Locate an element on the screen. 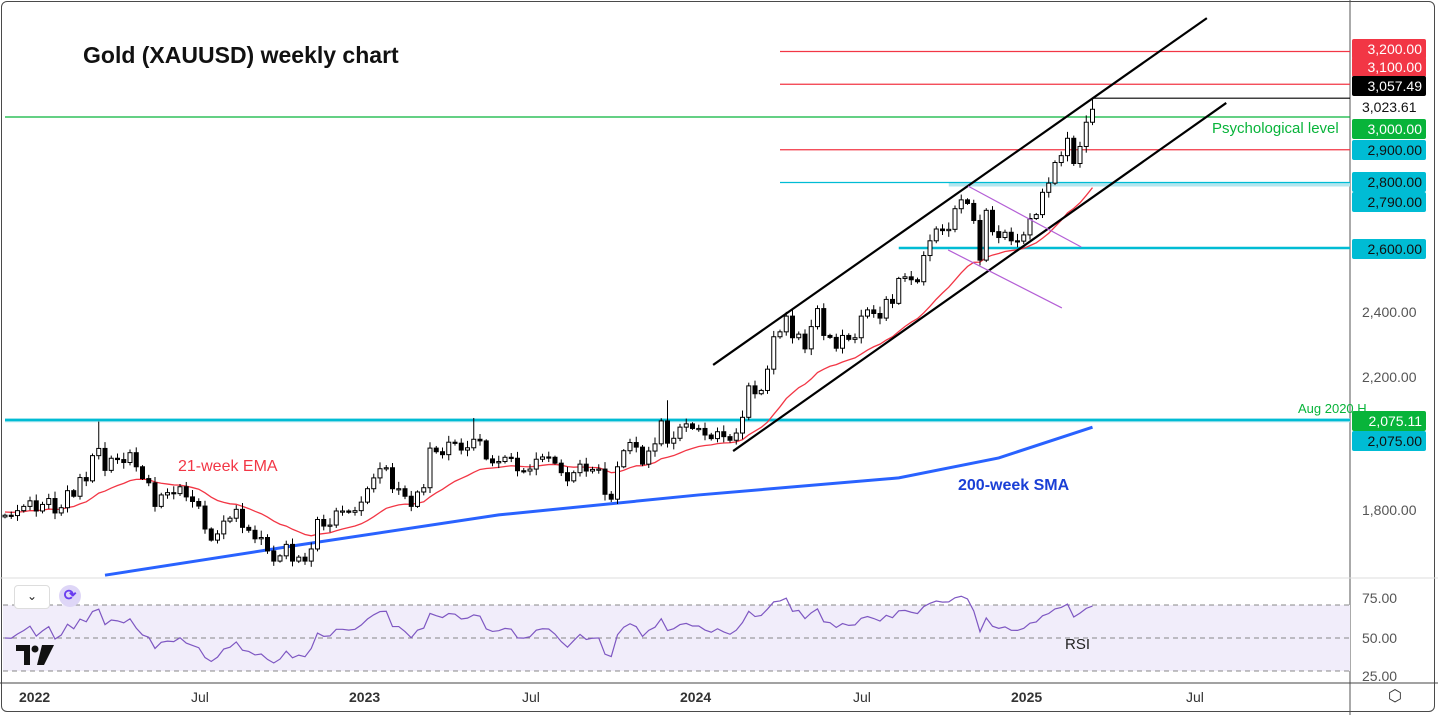 The image size is (1438, 715). wedge-lower-trendline is located at coordinates (1005, 279).